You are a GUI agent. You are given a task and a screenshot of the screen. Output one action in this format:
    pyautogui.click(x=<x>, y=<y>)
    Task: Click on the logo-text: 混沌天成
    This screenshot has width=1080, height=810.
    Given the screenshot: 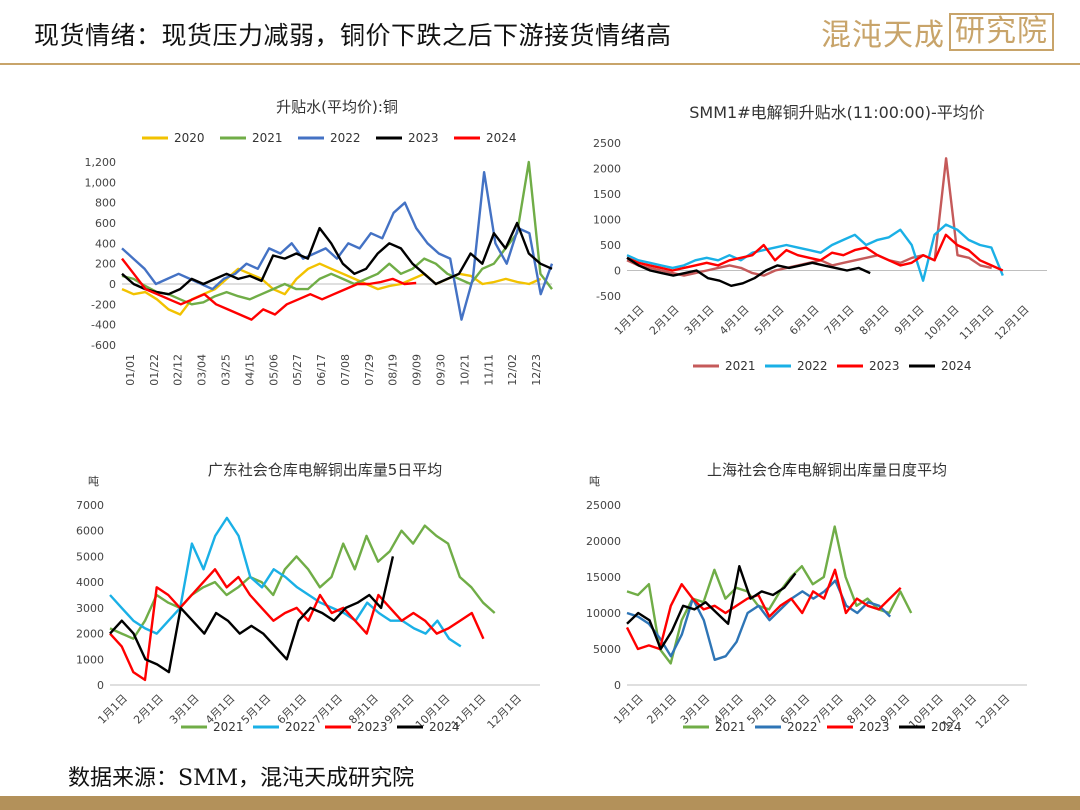 What is the action you would take?
    pyautogui.click(x=883, y=35)
    